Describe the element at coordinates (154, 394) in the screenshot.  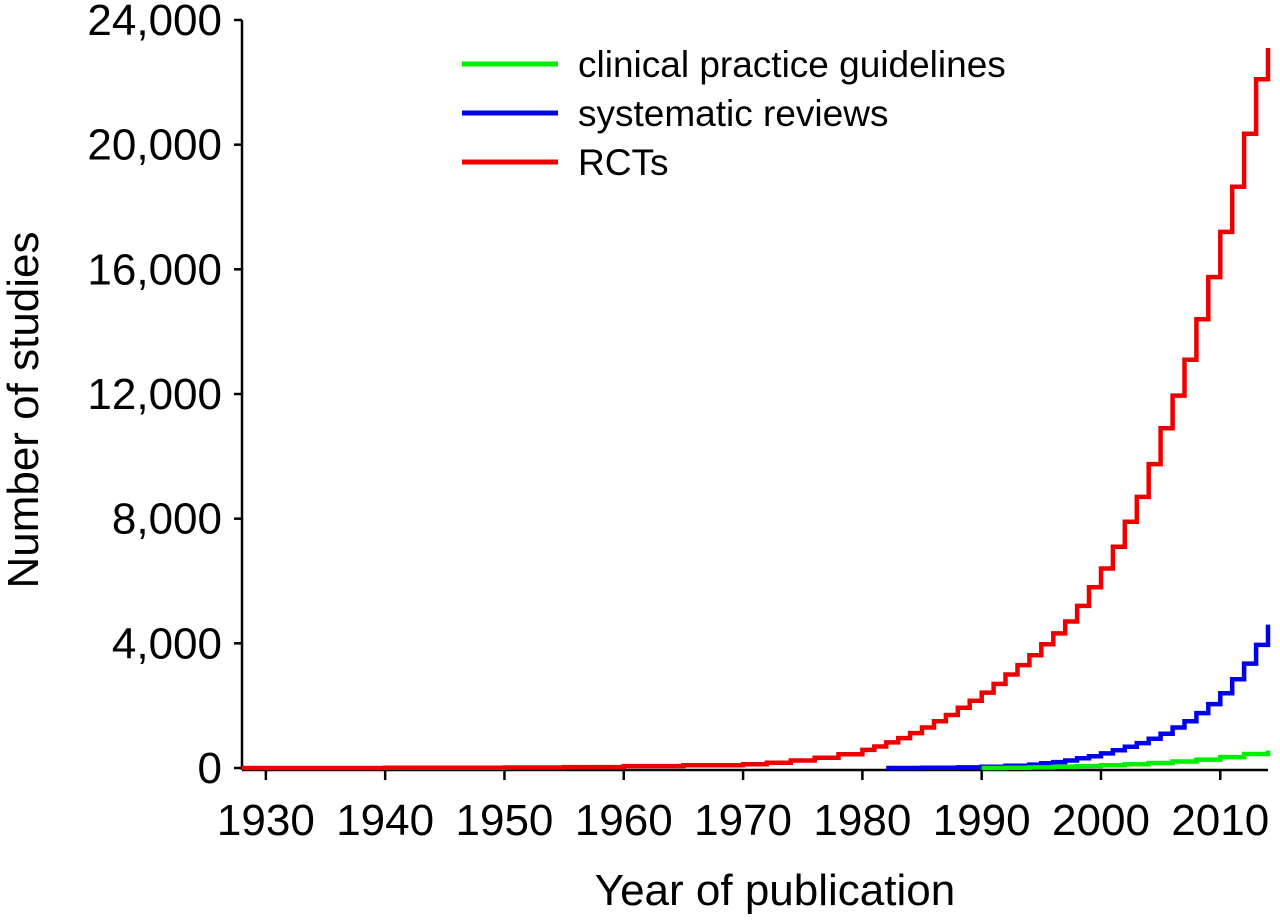
I see `y-tick-label: 12,000` at that location.